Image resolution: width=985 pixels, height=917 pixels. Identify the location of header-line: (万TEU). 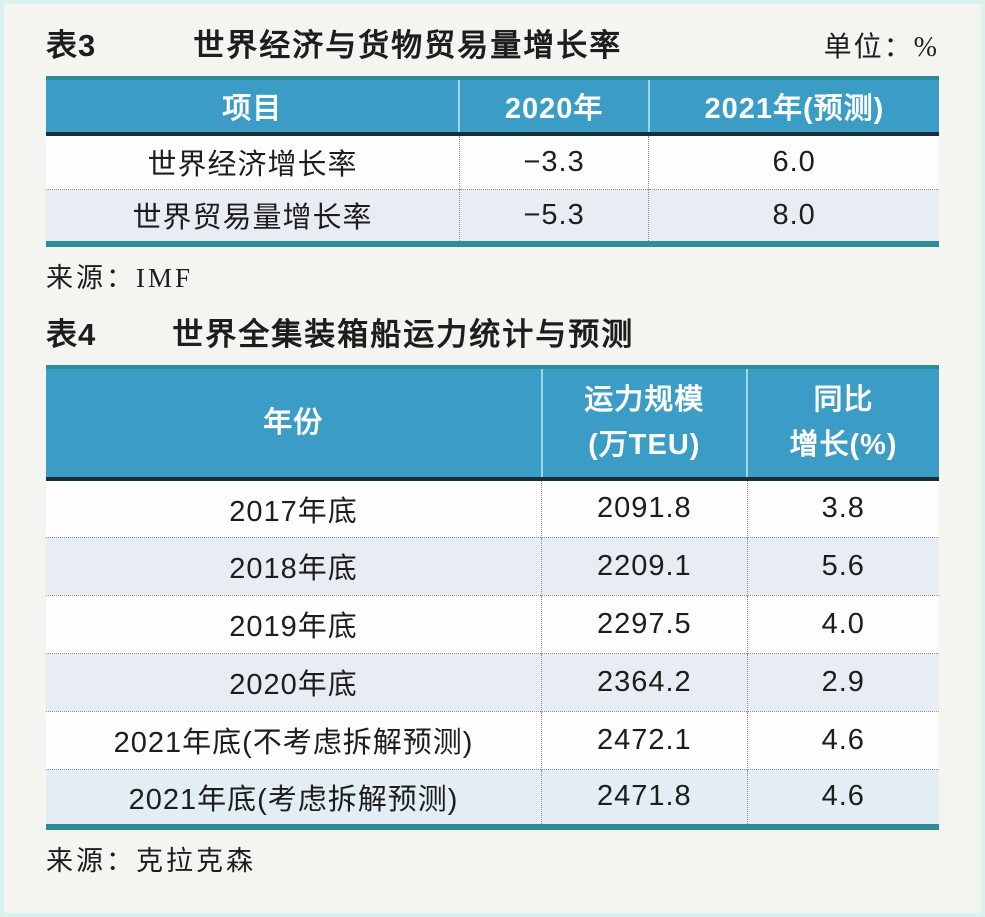
(644, 445).